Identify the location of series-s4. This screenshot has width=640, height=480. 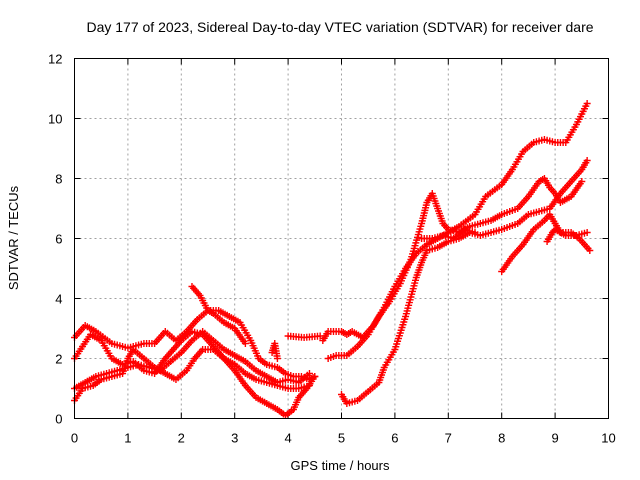
(195, 382).